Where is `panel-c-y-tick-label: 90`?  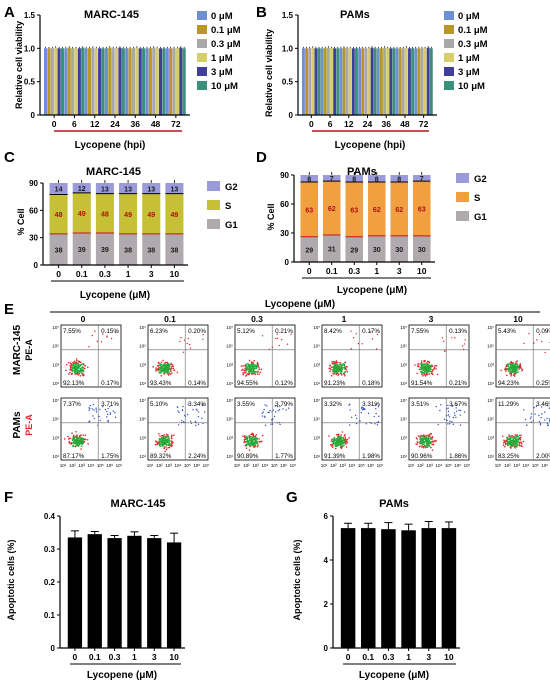
panel-c-y-tick-label: 90 is located at coordinates (33, 183).